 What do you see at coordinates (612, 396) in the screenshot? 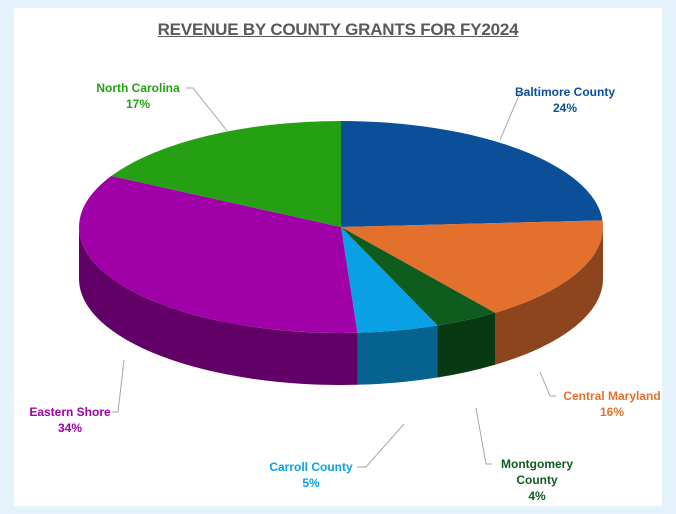
I see `category-label: Central Maryland` at bounding box center [612, 396].